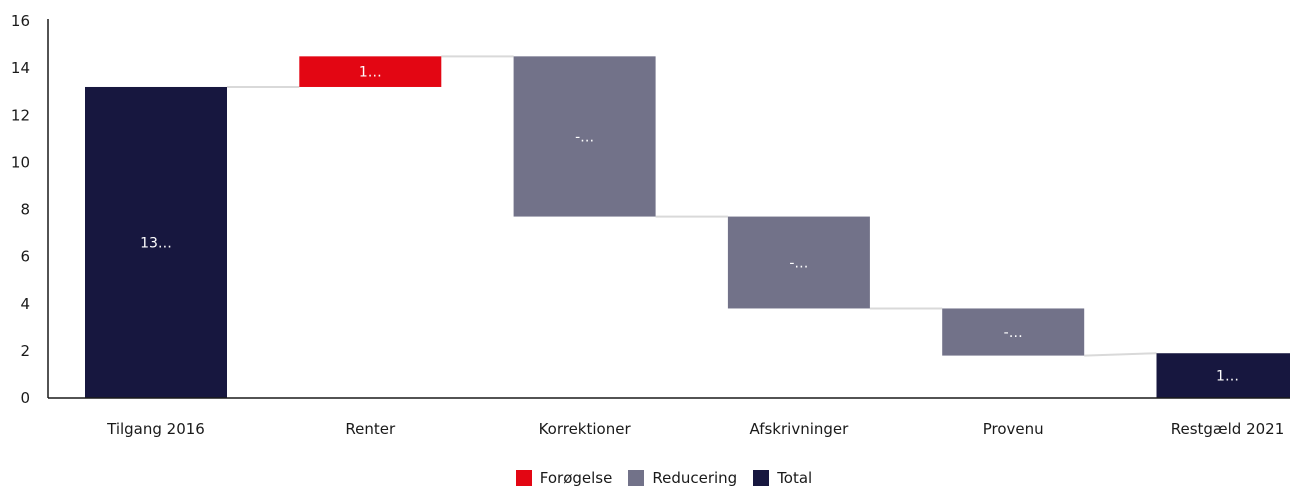  Describe the element at coordinates (795, 478) in the screenshot. I see `legend-label-total: Total` at that location.